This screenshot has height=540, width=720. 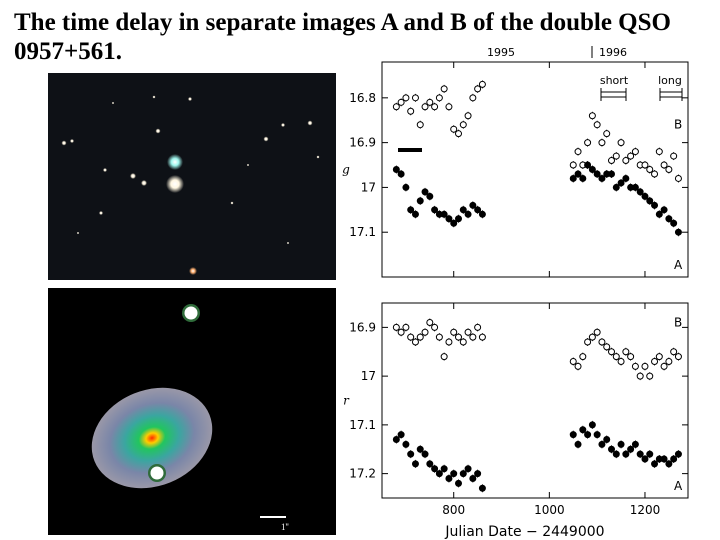 What do you see at coordinates (524, 532) in the screenshot?
I see `x-axis-label: Julian Date − 2449000` at bounding box center [524, 532].